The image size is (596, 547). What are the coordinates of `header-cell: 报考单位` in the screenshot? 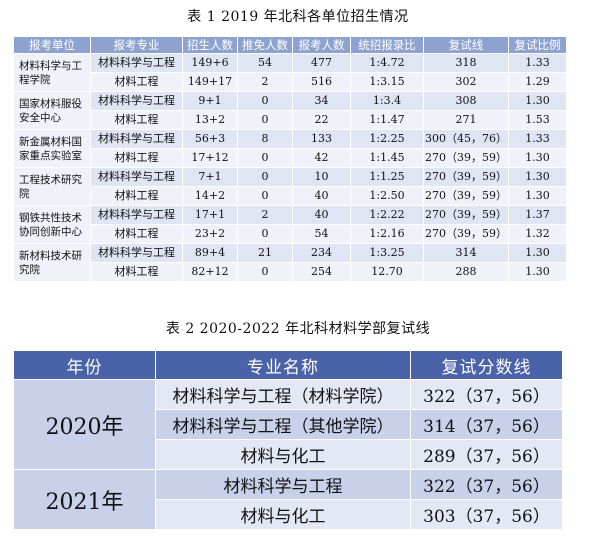 It's located at (52, 45).